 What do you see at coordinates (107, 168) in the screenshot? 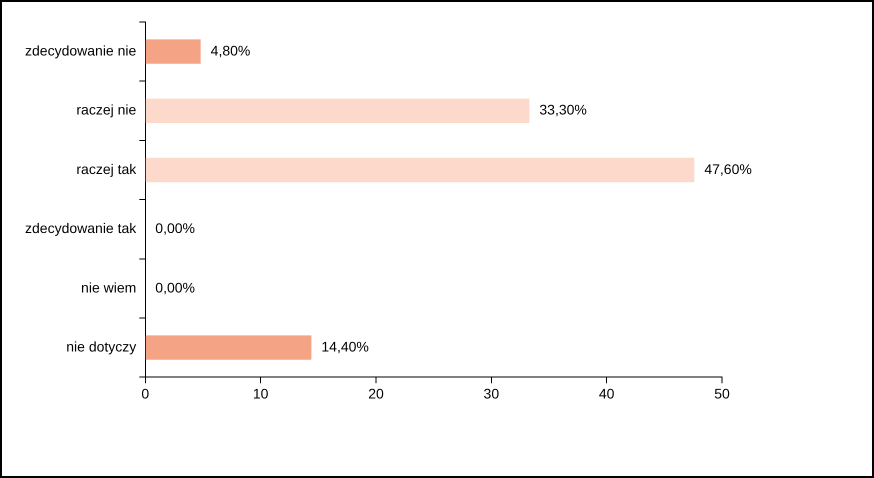
I see `y-tick-label: raczej tak` at bounding box center [107, 168].